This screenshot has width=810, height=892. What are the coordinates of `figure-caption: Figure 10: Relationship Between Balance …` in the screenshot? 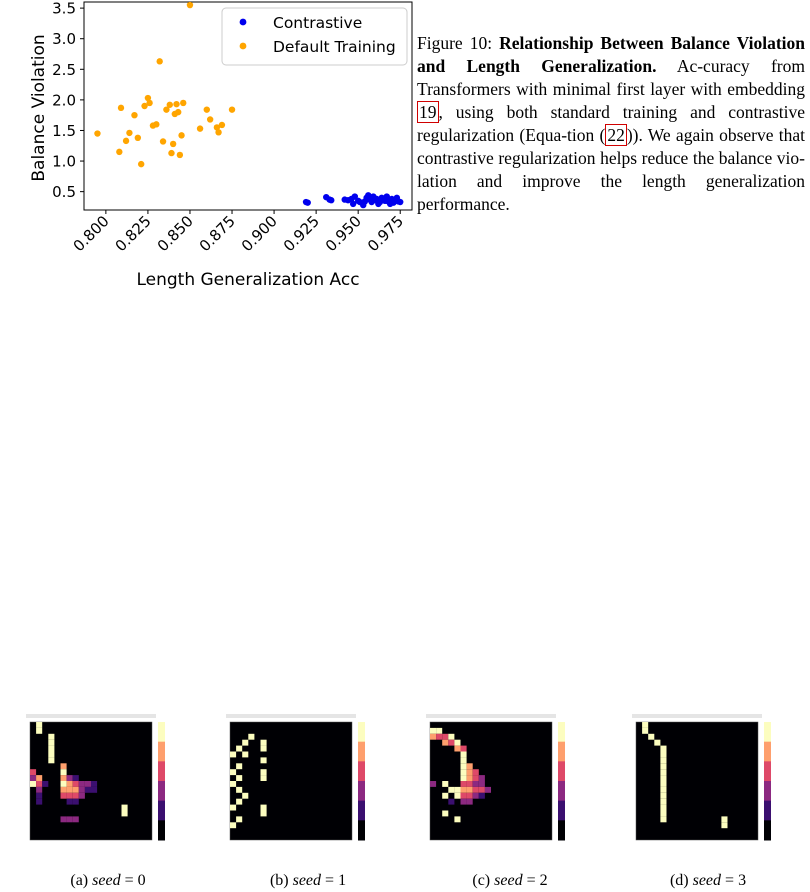 It's located at (611, 124).